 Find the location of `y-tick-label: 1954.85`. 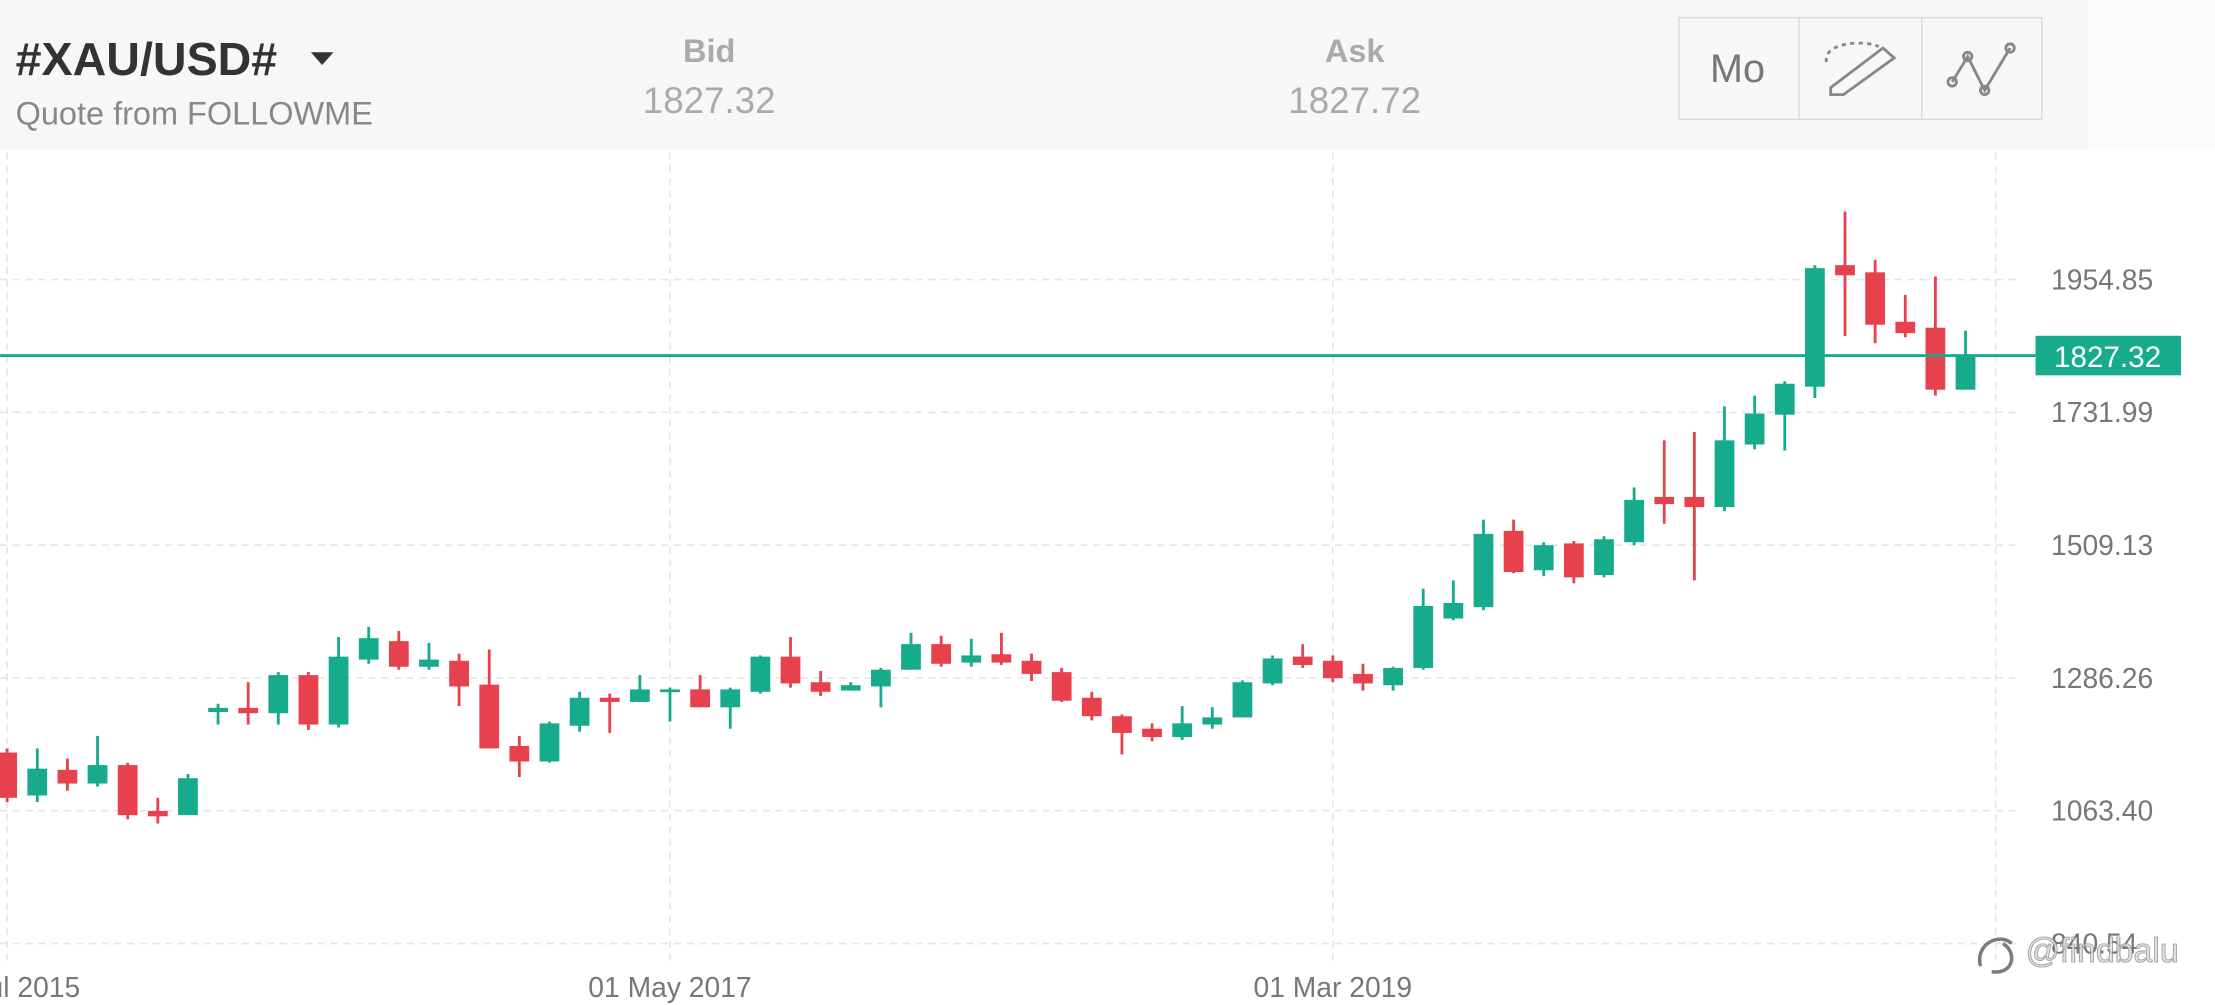

y-tick-label: 1954.85 is located at coordinates (2102, 279).